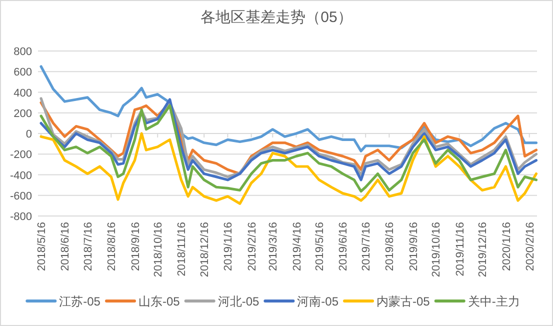  What do you see at coordinates (159, 301) in the screenshot?
I see `legend-label: 山东-05` at bounding box center [159, 301].